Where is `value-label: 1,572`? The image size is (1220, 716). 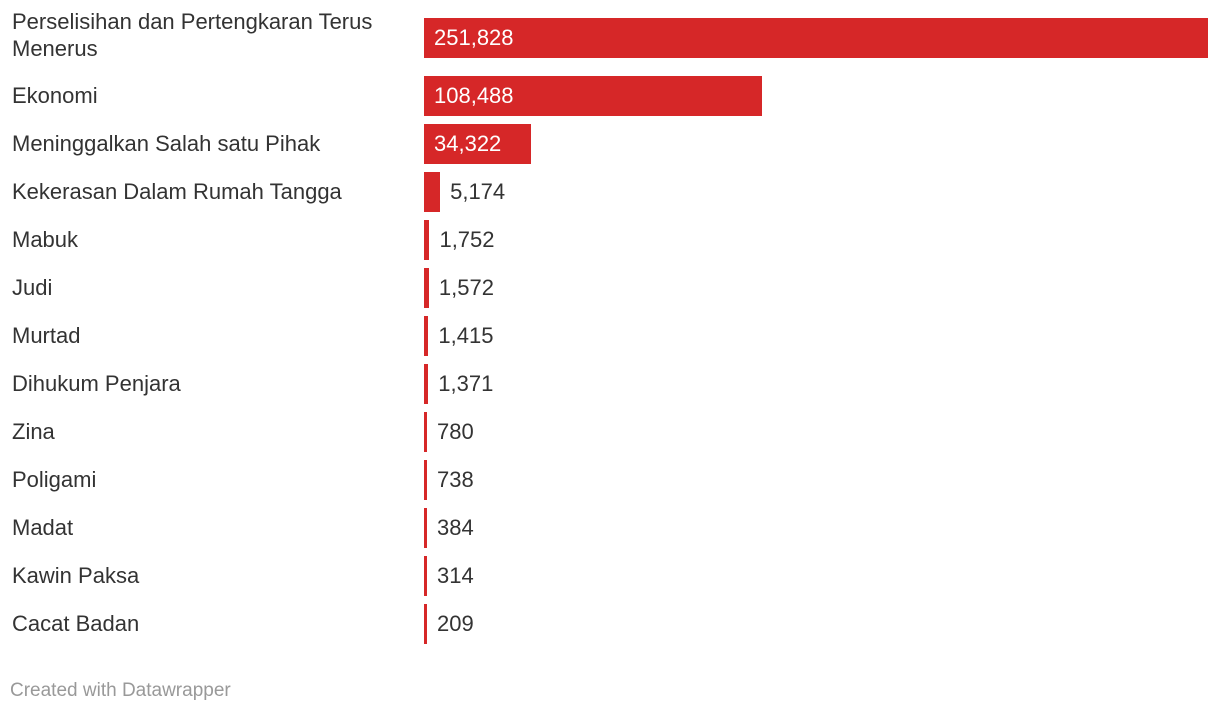
value-label: 1,572 is located at coordinates (466, 287).